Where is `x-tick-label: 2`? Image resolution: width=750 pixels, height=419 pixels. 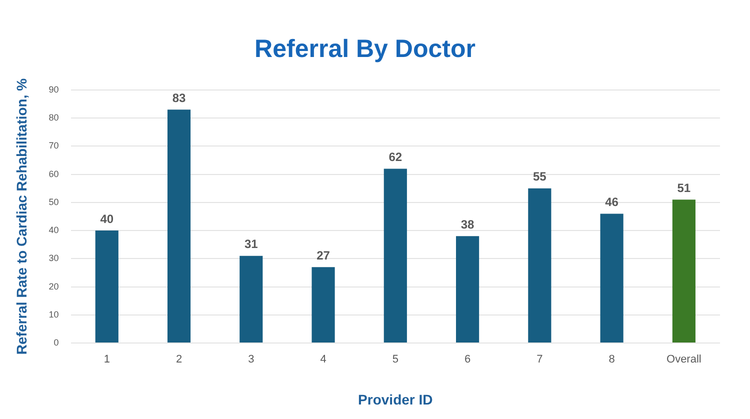 x-tick-label: 2 is located at coordinates (179, 360).